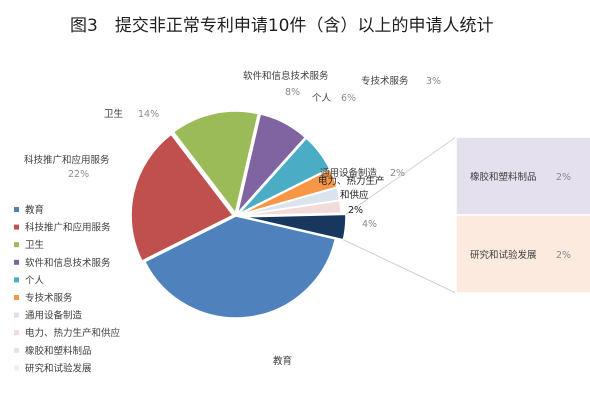 The height and width of the screenshot is (412, 590). Describe the element at coordinates (35, 280) in the screenshot. I see `legend-entry-4: 个人` at that location.